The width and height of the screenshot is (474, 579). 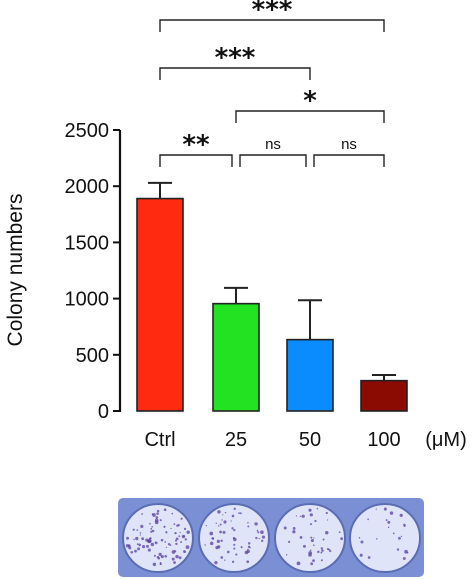 What do you see at coordinates (196, 145) in the screenshot?
I see `significance-label: **` at bounding box center [196, 145].